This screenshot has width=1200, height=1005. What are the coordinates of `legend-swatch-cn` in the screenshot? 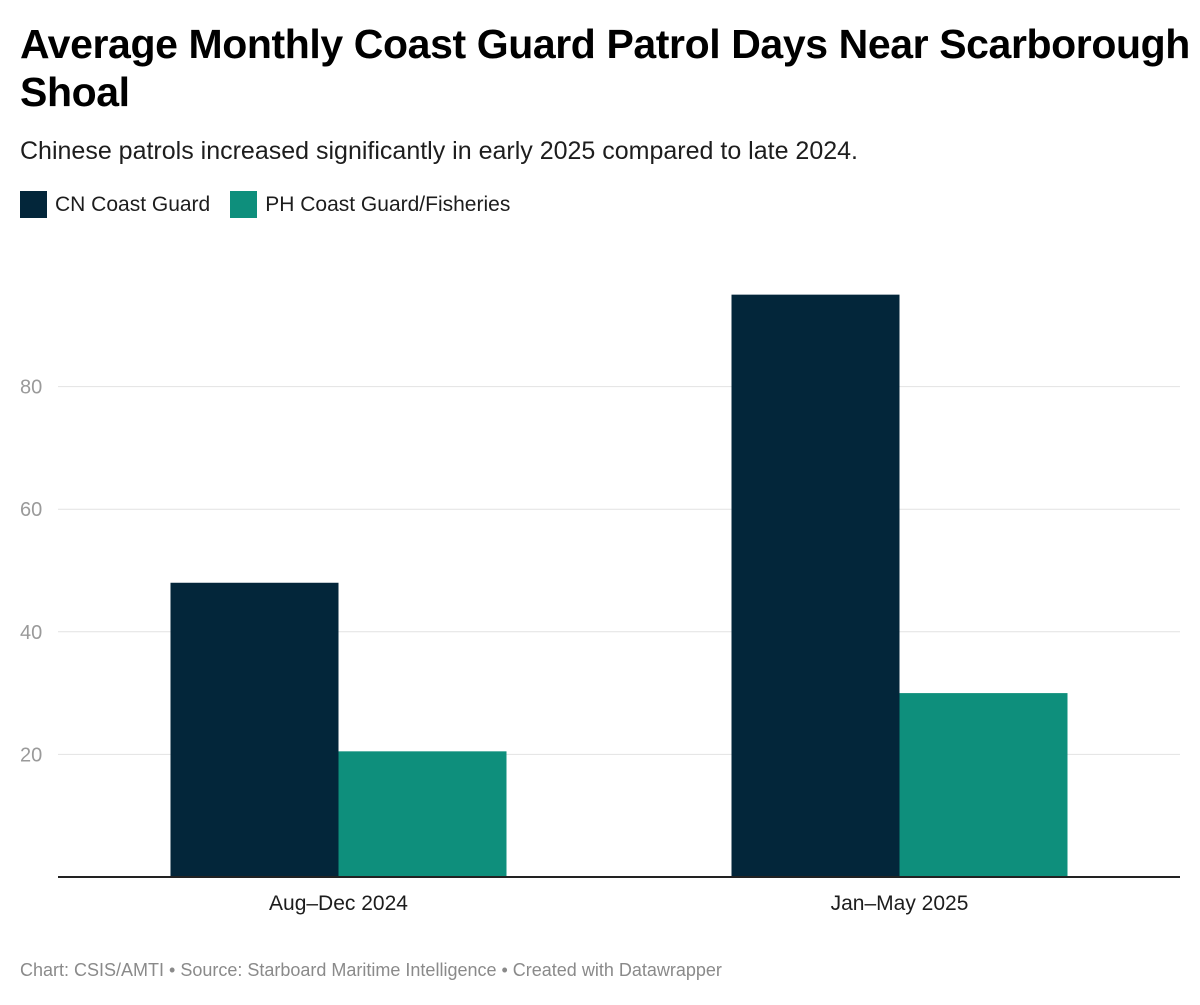 It's located at (33, 204).